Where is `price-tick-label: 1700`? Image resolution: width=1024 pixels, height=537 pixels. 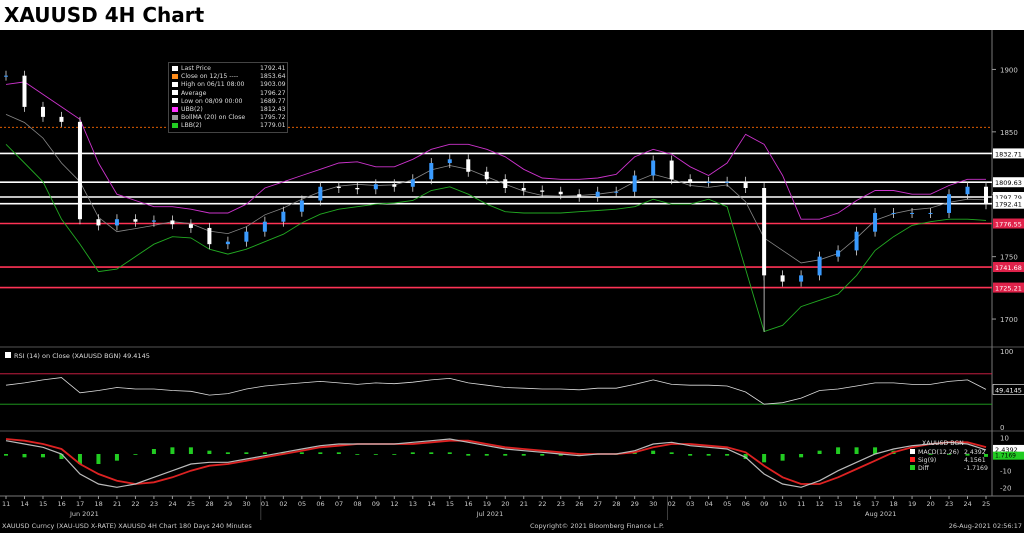 price-tick-label: 1700 is located at coordinates (1009, 320).